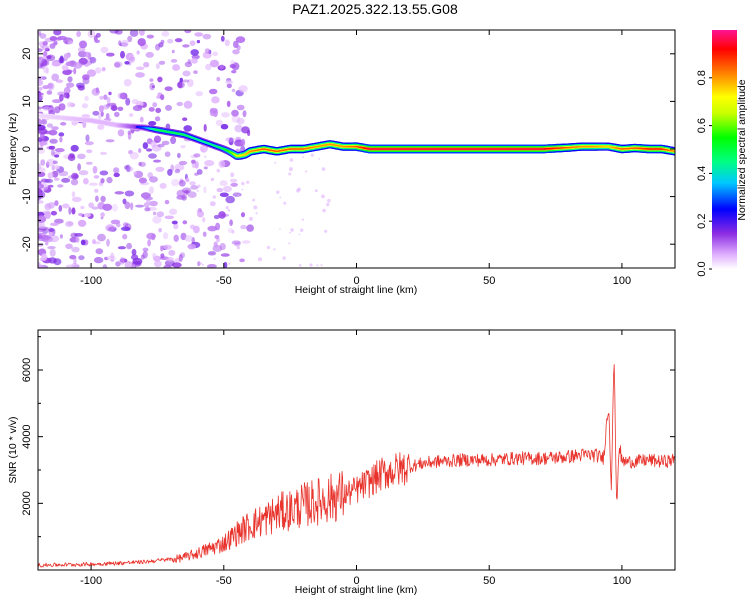  What do you see at coordinates (702, 221) in the screenshot?
I see `colorbar-tick-label: 0.2` at bounding box center [702, 221].